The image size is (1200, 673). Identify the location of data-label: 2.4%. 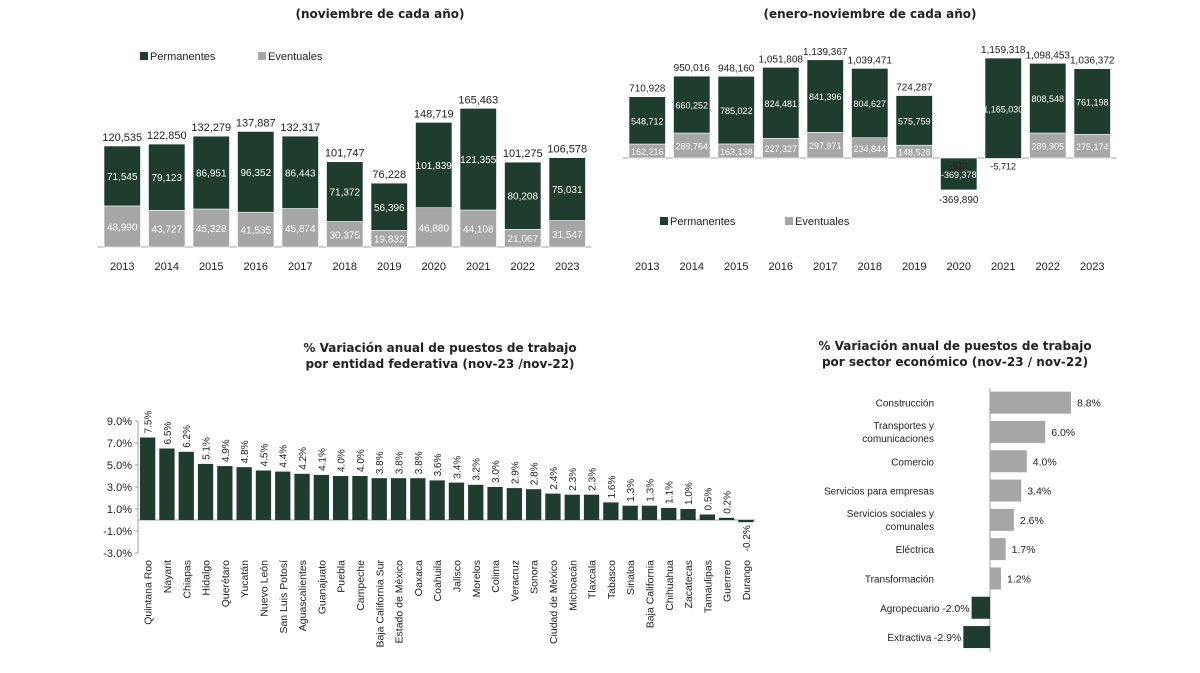
(554, 478).